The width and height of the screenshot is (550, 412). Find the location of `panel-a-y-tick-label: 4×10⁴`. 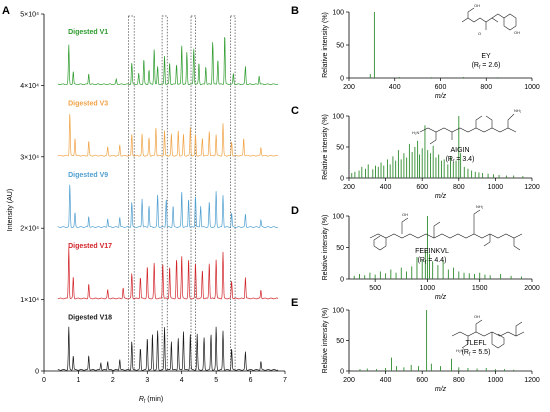

panel-a-y-tick-label: 4×10⁴ is located at coordinates (29, 86).